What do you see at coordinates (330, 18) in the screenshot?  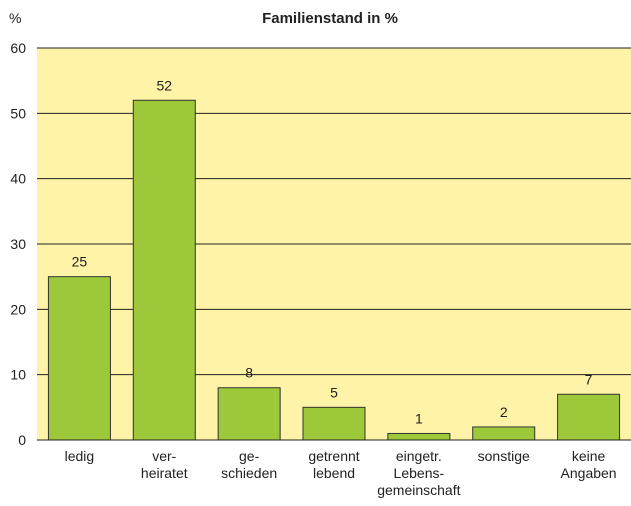 I see `chart-title: Familienstand in %` at bounding box center [330, 18].